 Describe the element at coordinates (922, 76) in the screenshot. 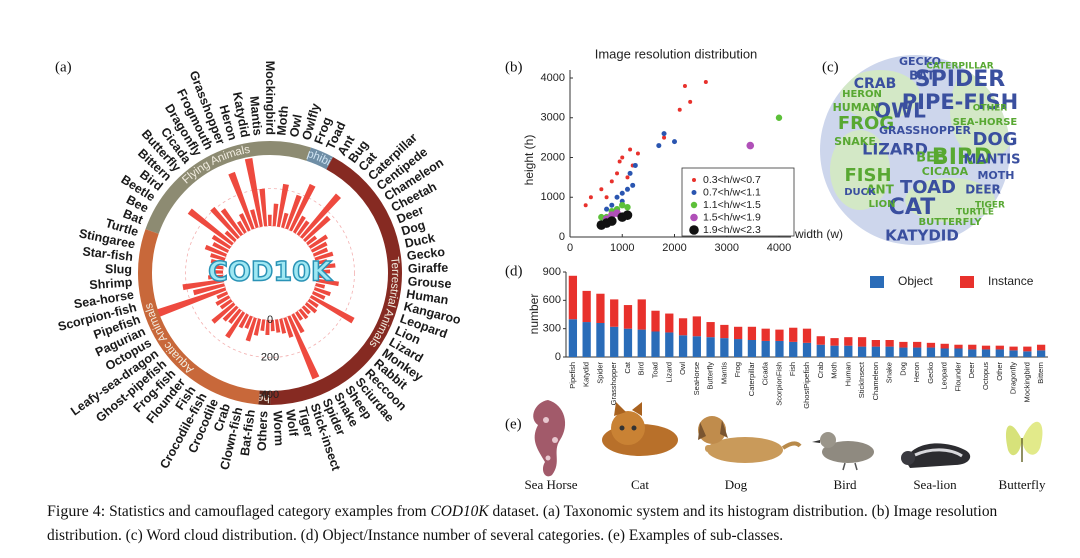

I see `cloud-word: BAT` at that location.